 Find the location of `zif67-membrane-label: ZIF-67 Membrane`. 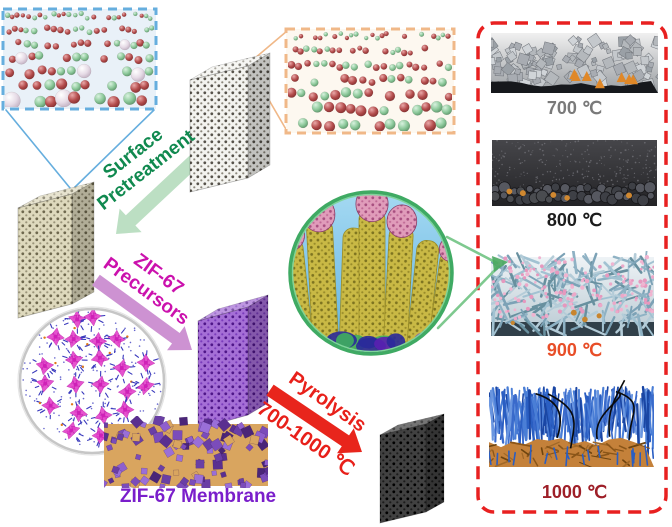

zif67-membrane-label: ZIF-67 Membrane is located at coordinates (198, 496).